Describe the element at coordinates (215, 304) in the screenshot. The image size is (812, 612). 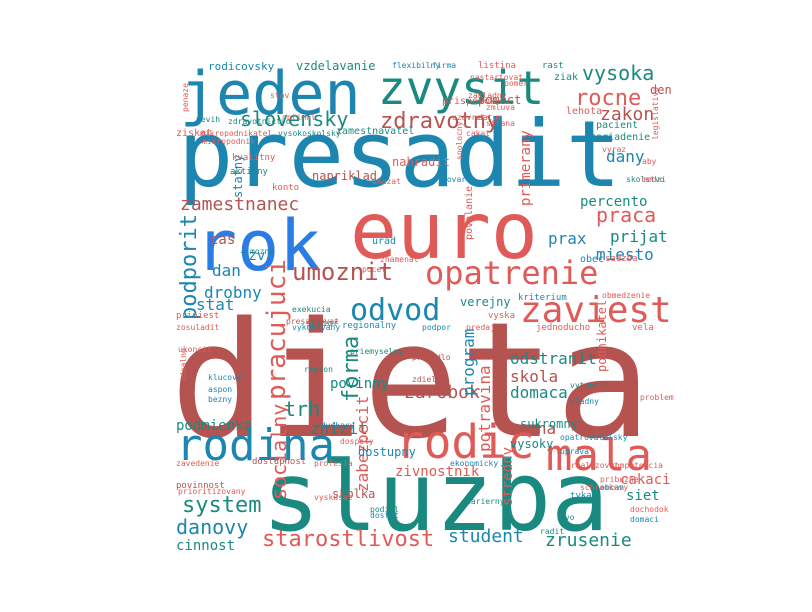
I see `word-stat: stat` at that location.